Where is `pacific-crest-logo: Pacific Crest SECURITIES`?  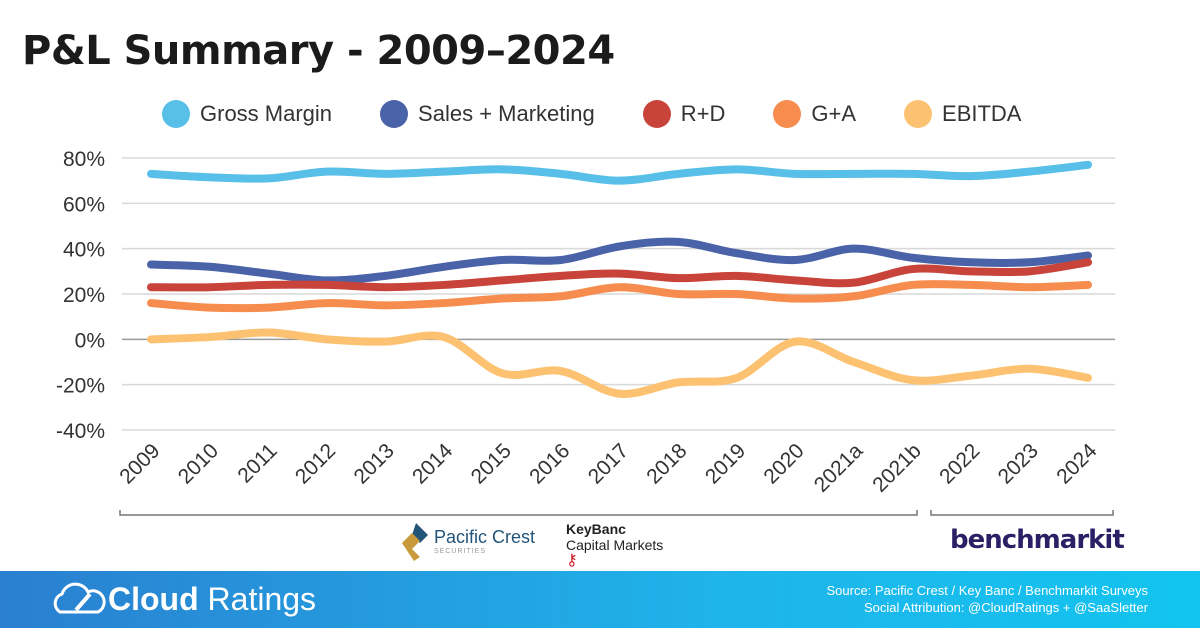
pacific-crest-logo: Pacific Crest SECURITIES is located at coordinates (466, 541).